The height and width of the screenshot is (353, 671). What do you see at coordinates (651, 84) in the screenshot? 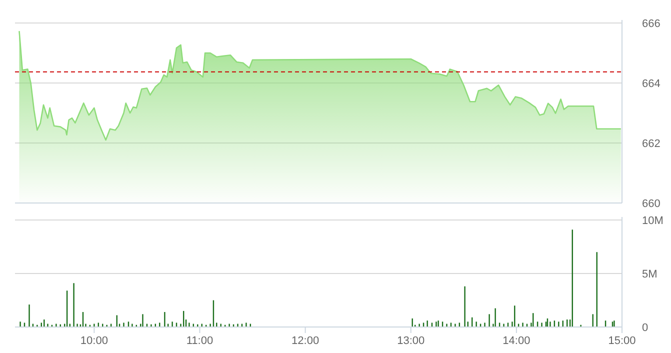
I see `y-tick-label: 664` at bounding box center [651, 84].